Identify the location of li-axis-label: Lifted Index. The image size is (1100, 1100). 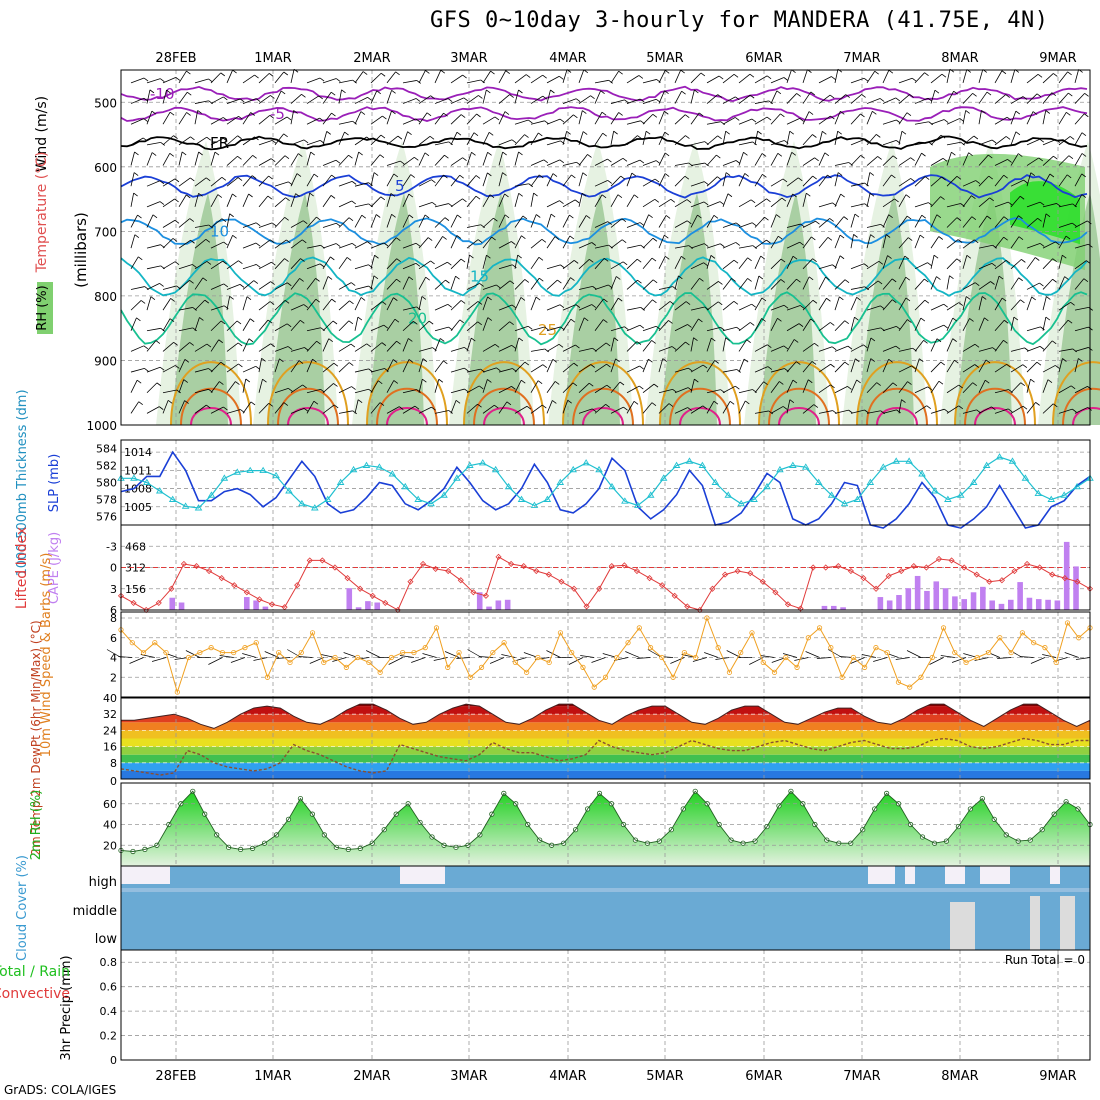
(22, 568).